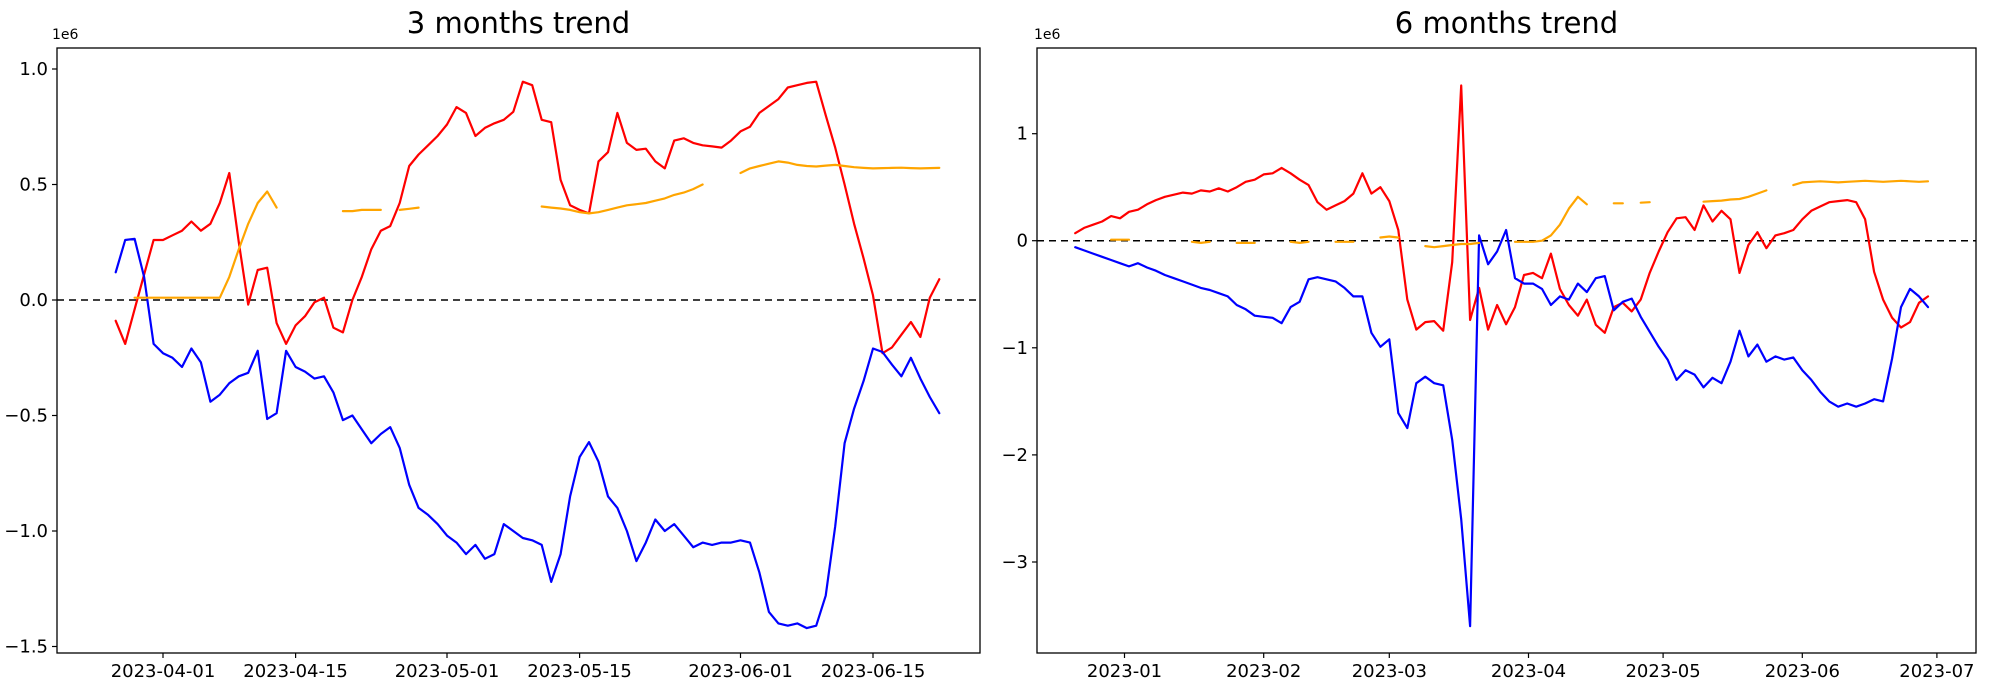  What do you see at coordinates (518, 23) in the screenshot?
I see `chart-title-3-months: 3 months trend` at bounding box center [518, 23].